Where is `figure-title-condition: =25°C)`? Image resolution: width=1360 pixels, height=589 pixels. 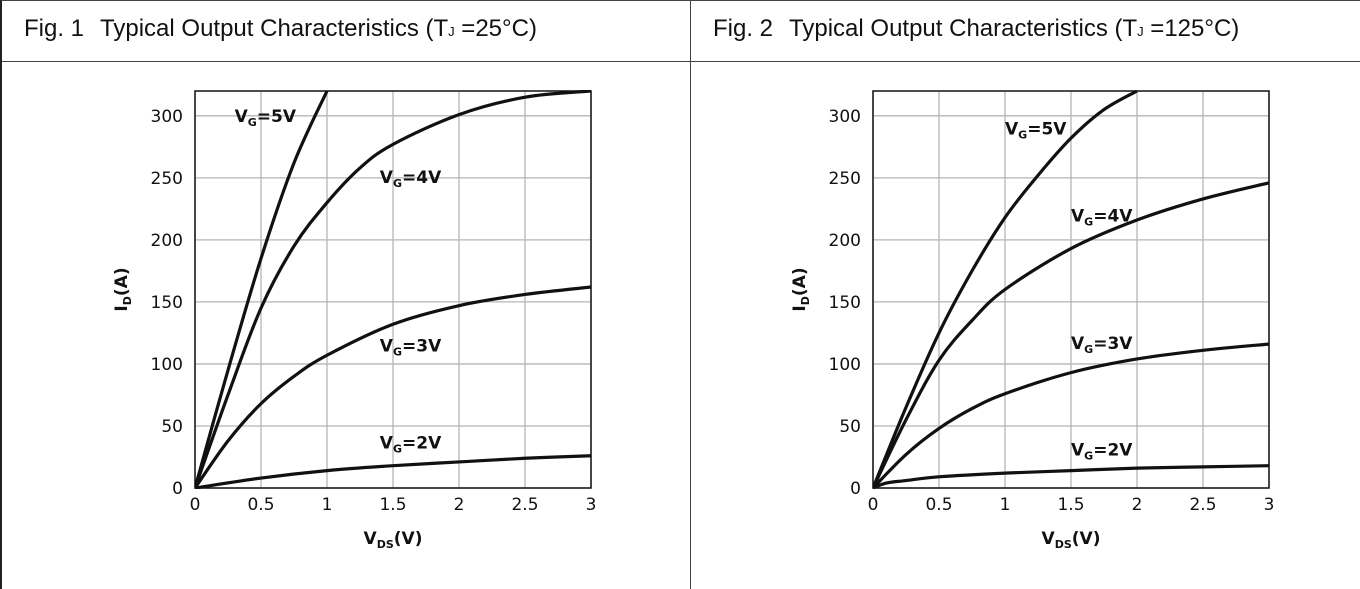
figure-title-condition: =25°C) is located at coordinates (495, 28).